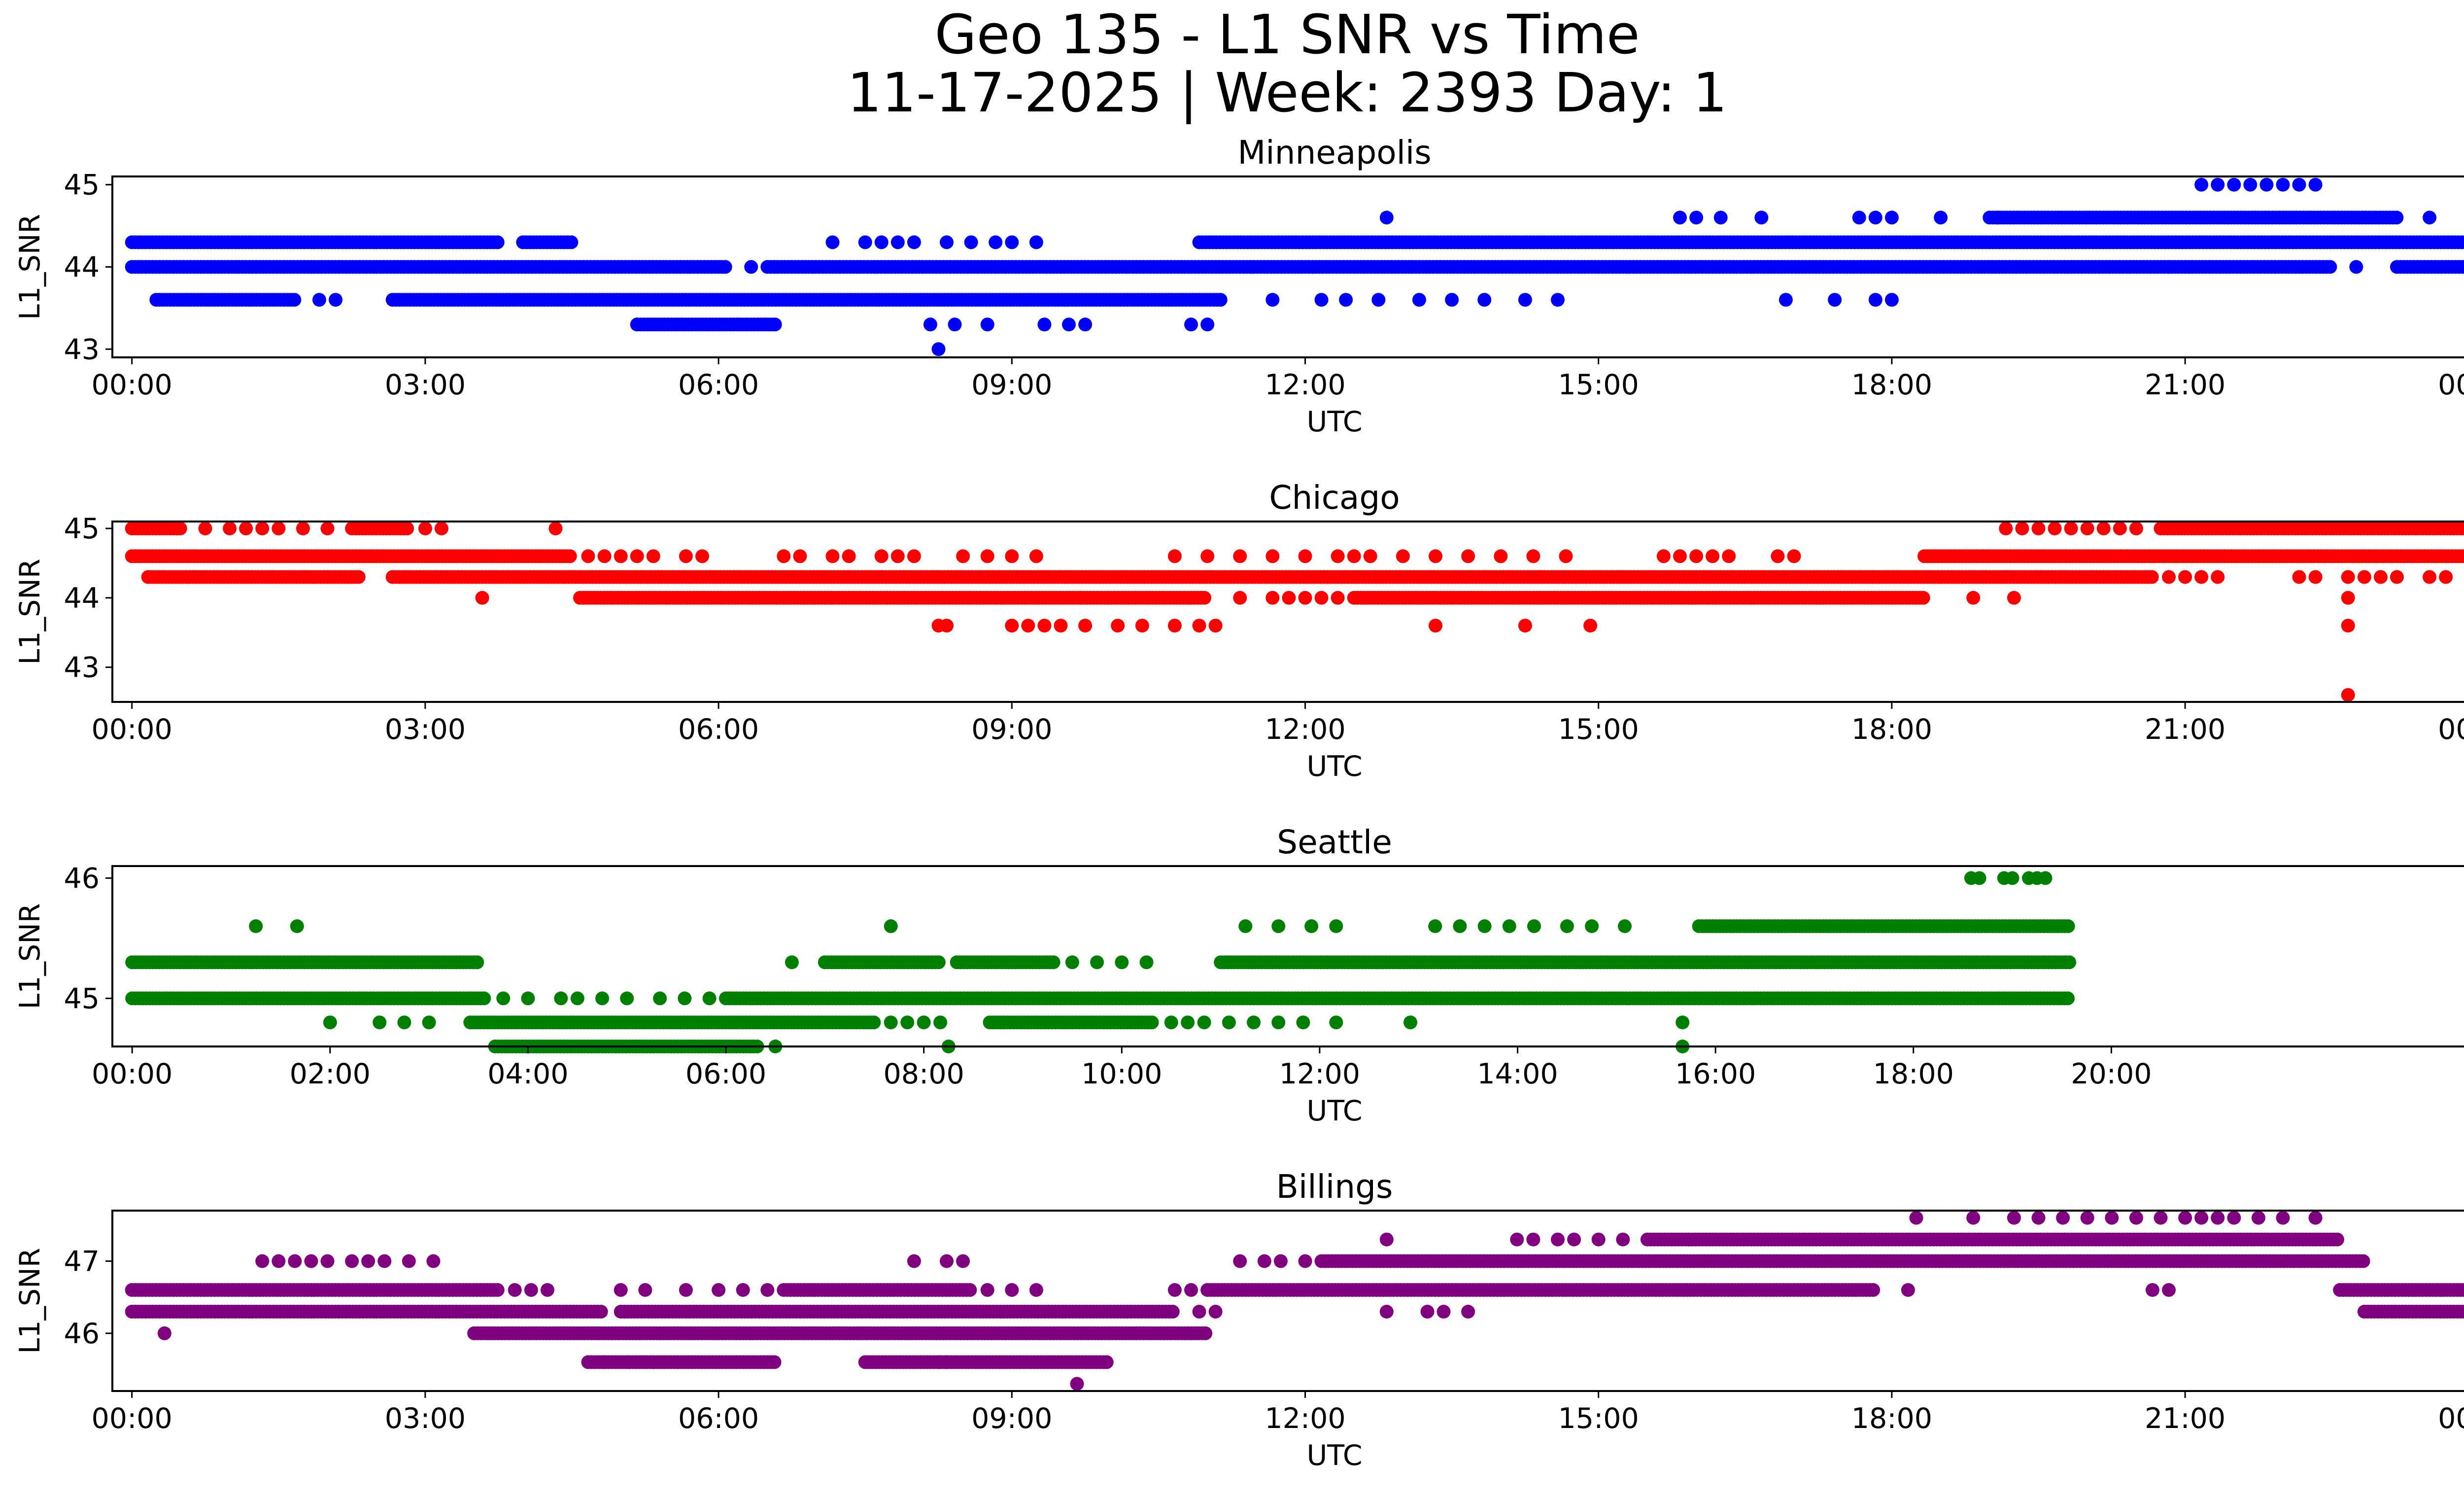 Image resolution: width=2464 pixels, height=1497 pixels. Describe the element at coordinates (330, 1074) in the screenshot. I see `x-tick-label: 02:00` at that location.